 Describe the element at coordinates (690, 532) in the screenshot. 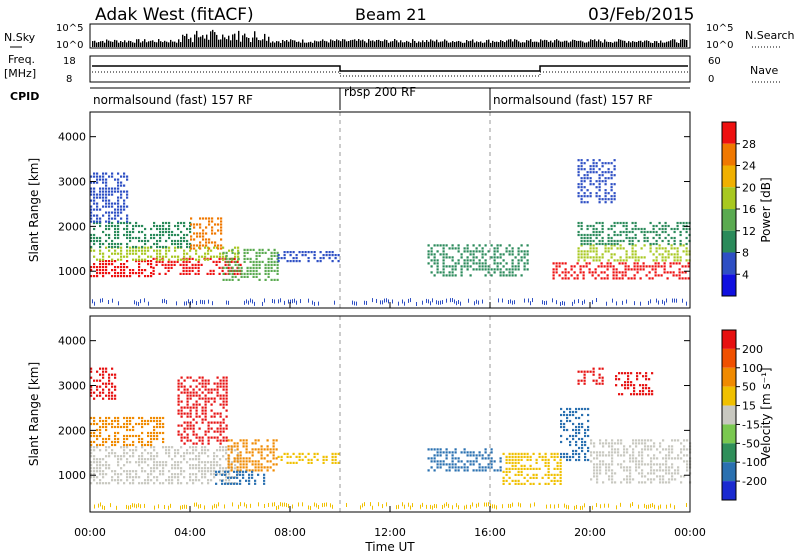

I see `x-tick-label: 00:00` at that location.